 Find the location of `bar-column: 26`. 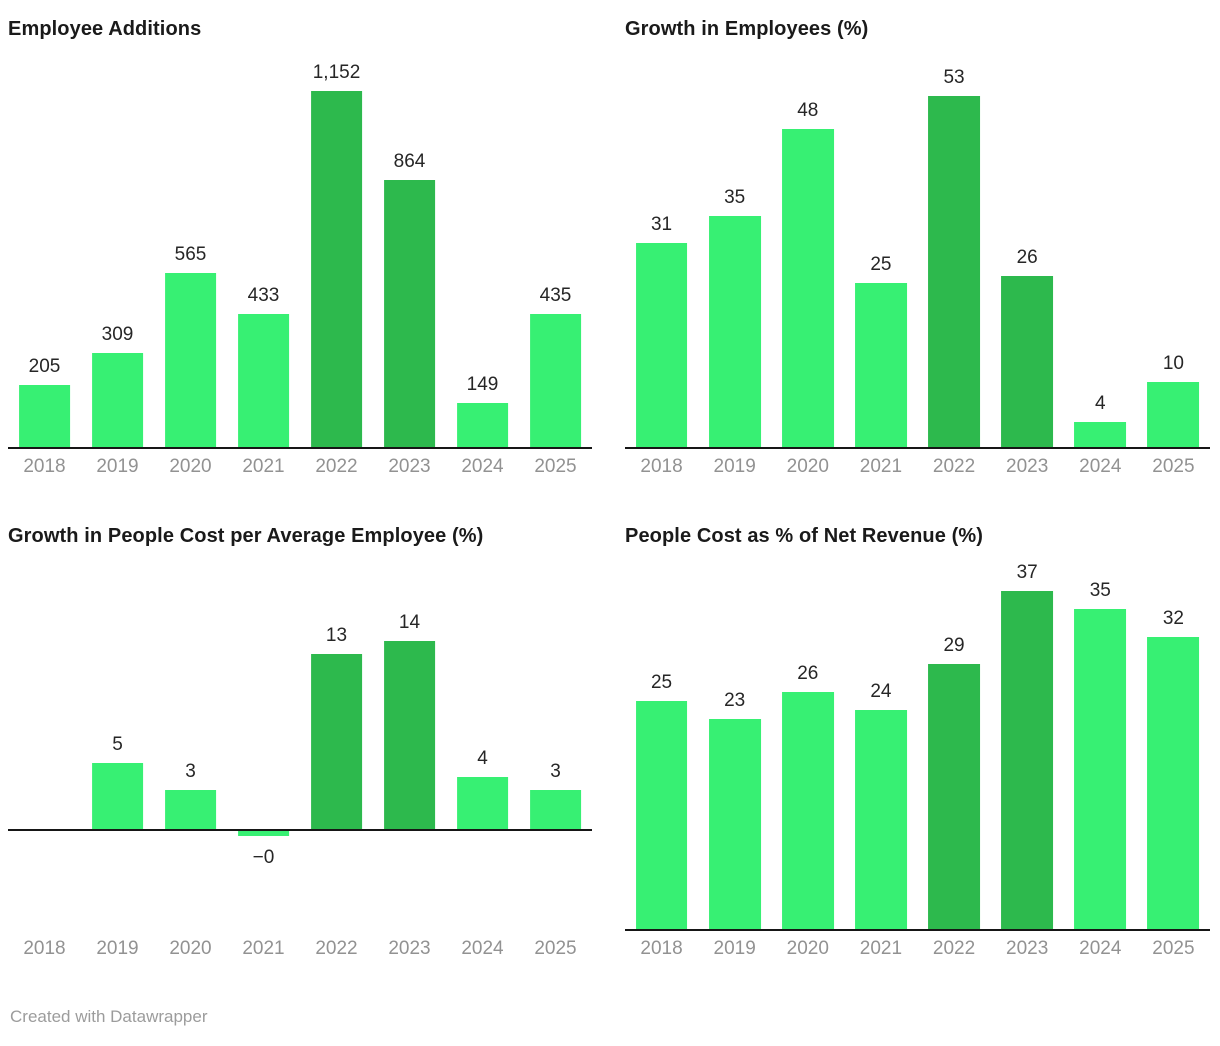

bar-column: 26 is located at coordinates (807, 745).